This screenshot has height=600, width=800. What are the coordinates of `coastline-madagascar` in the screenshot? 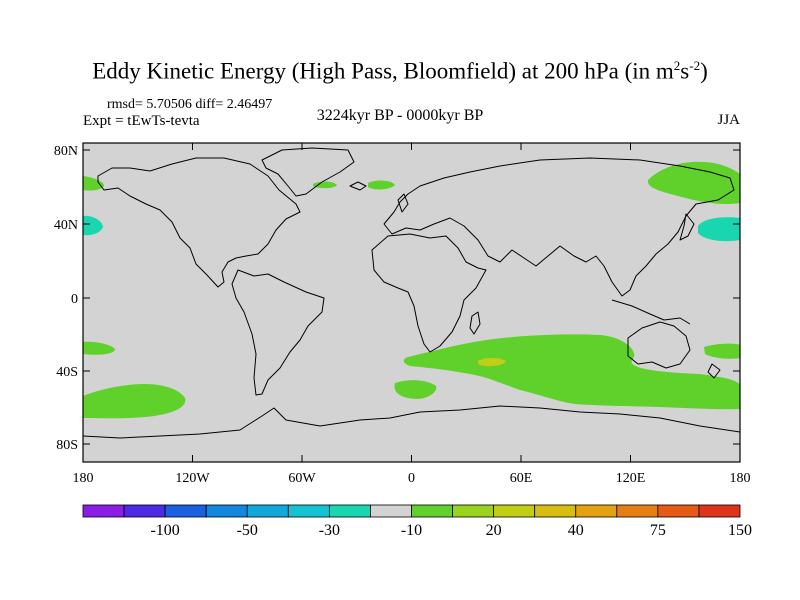 It's located at (475, 323).